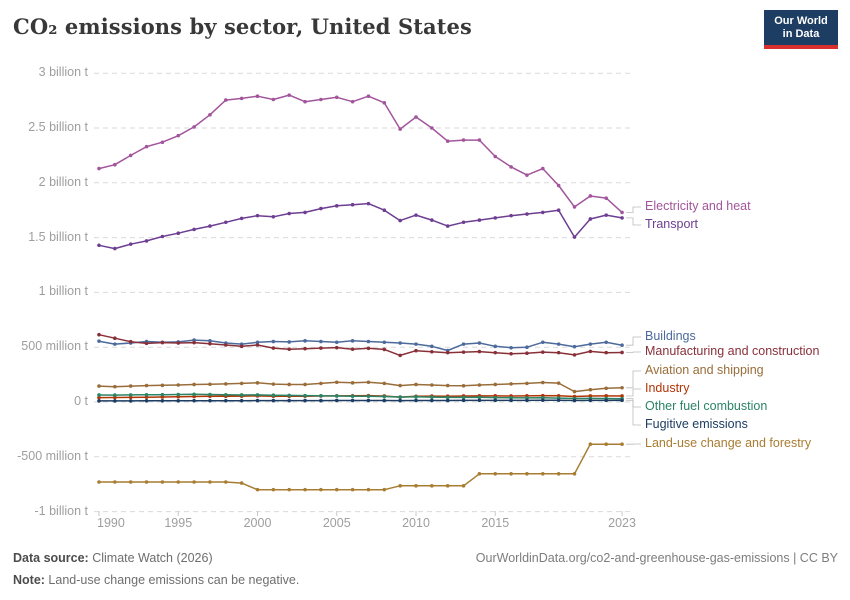  I want to click on series-line-land-use-change-and-forestry, so click(360, 467).